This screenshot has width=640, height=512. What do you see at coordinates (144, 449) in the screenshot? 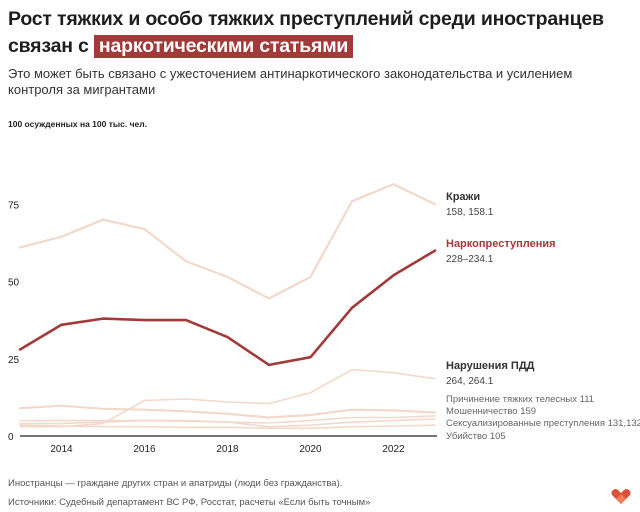
I see `x-tick-label: 2016` at bounding box center [144, 449].